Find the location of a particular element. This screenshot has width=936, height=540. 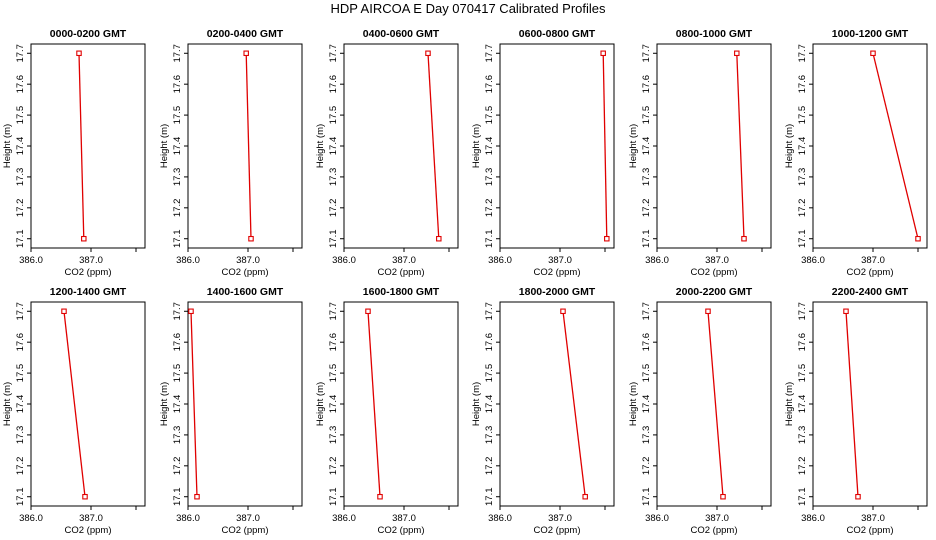

panel-title: 1400-1600 GMT is located at coordinates (245, 292).